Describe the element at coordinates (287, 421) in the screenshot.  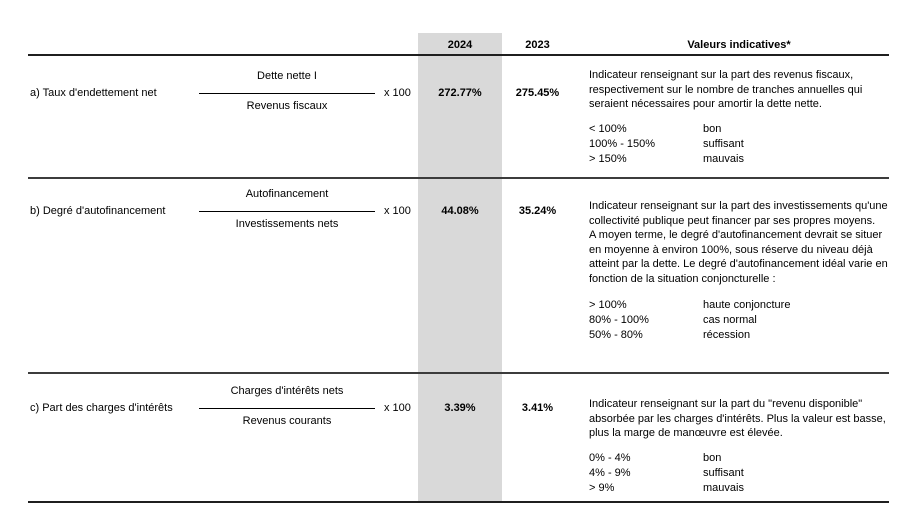
I see `row-c-fraction-denominator: Revenus courants` at that location.